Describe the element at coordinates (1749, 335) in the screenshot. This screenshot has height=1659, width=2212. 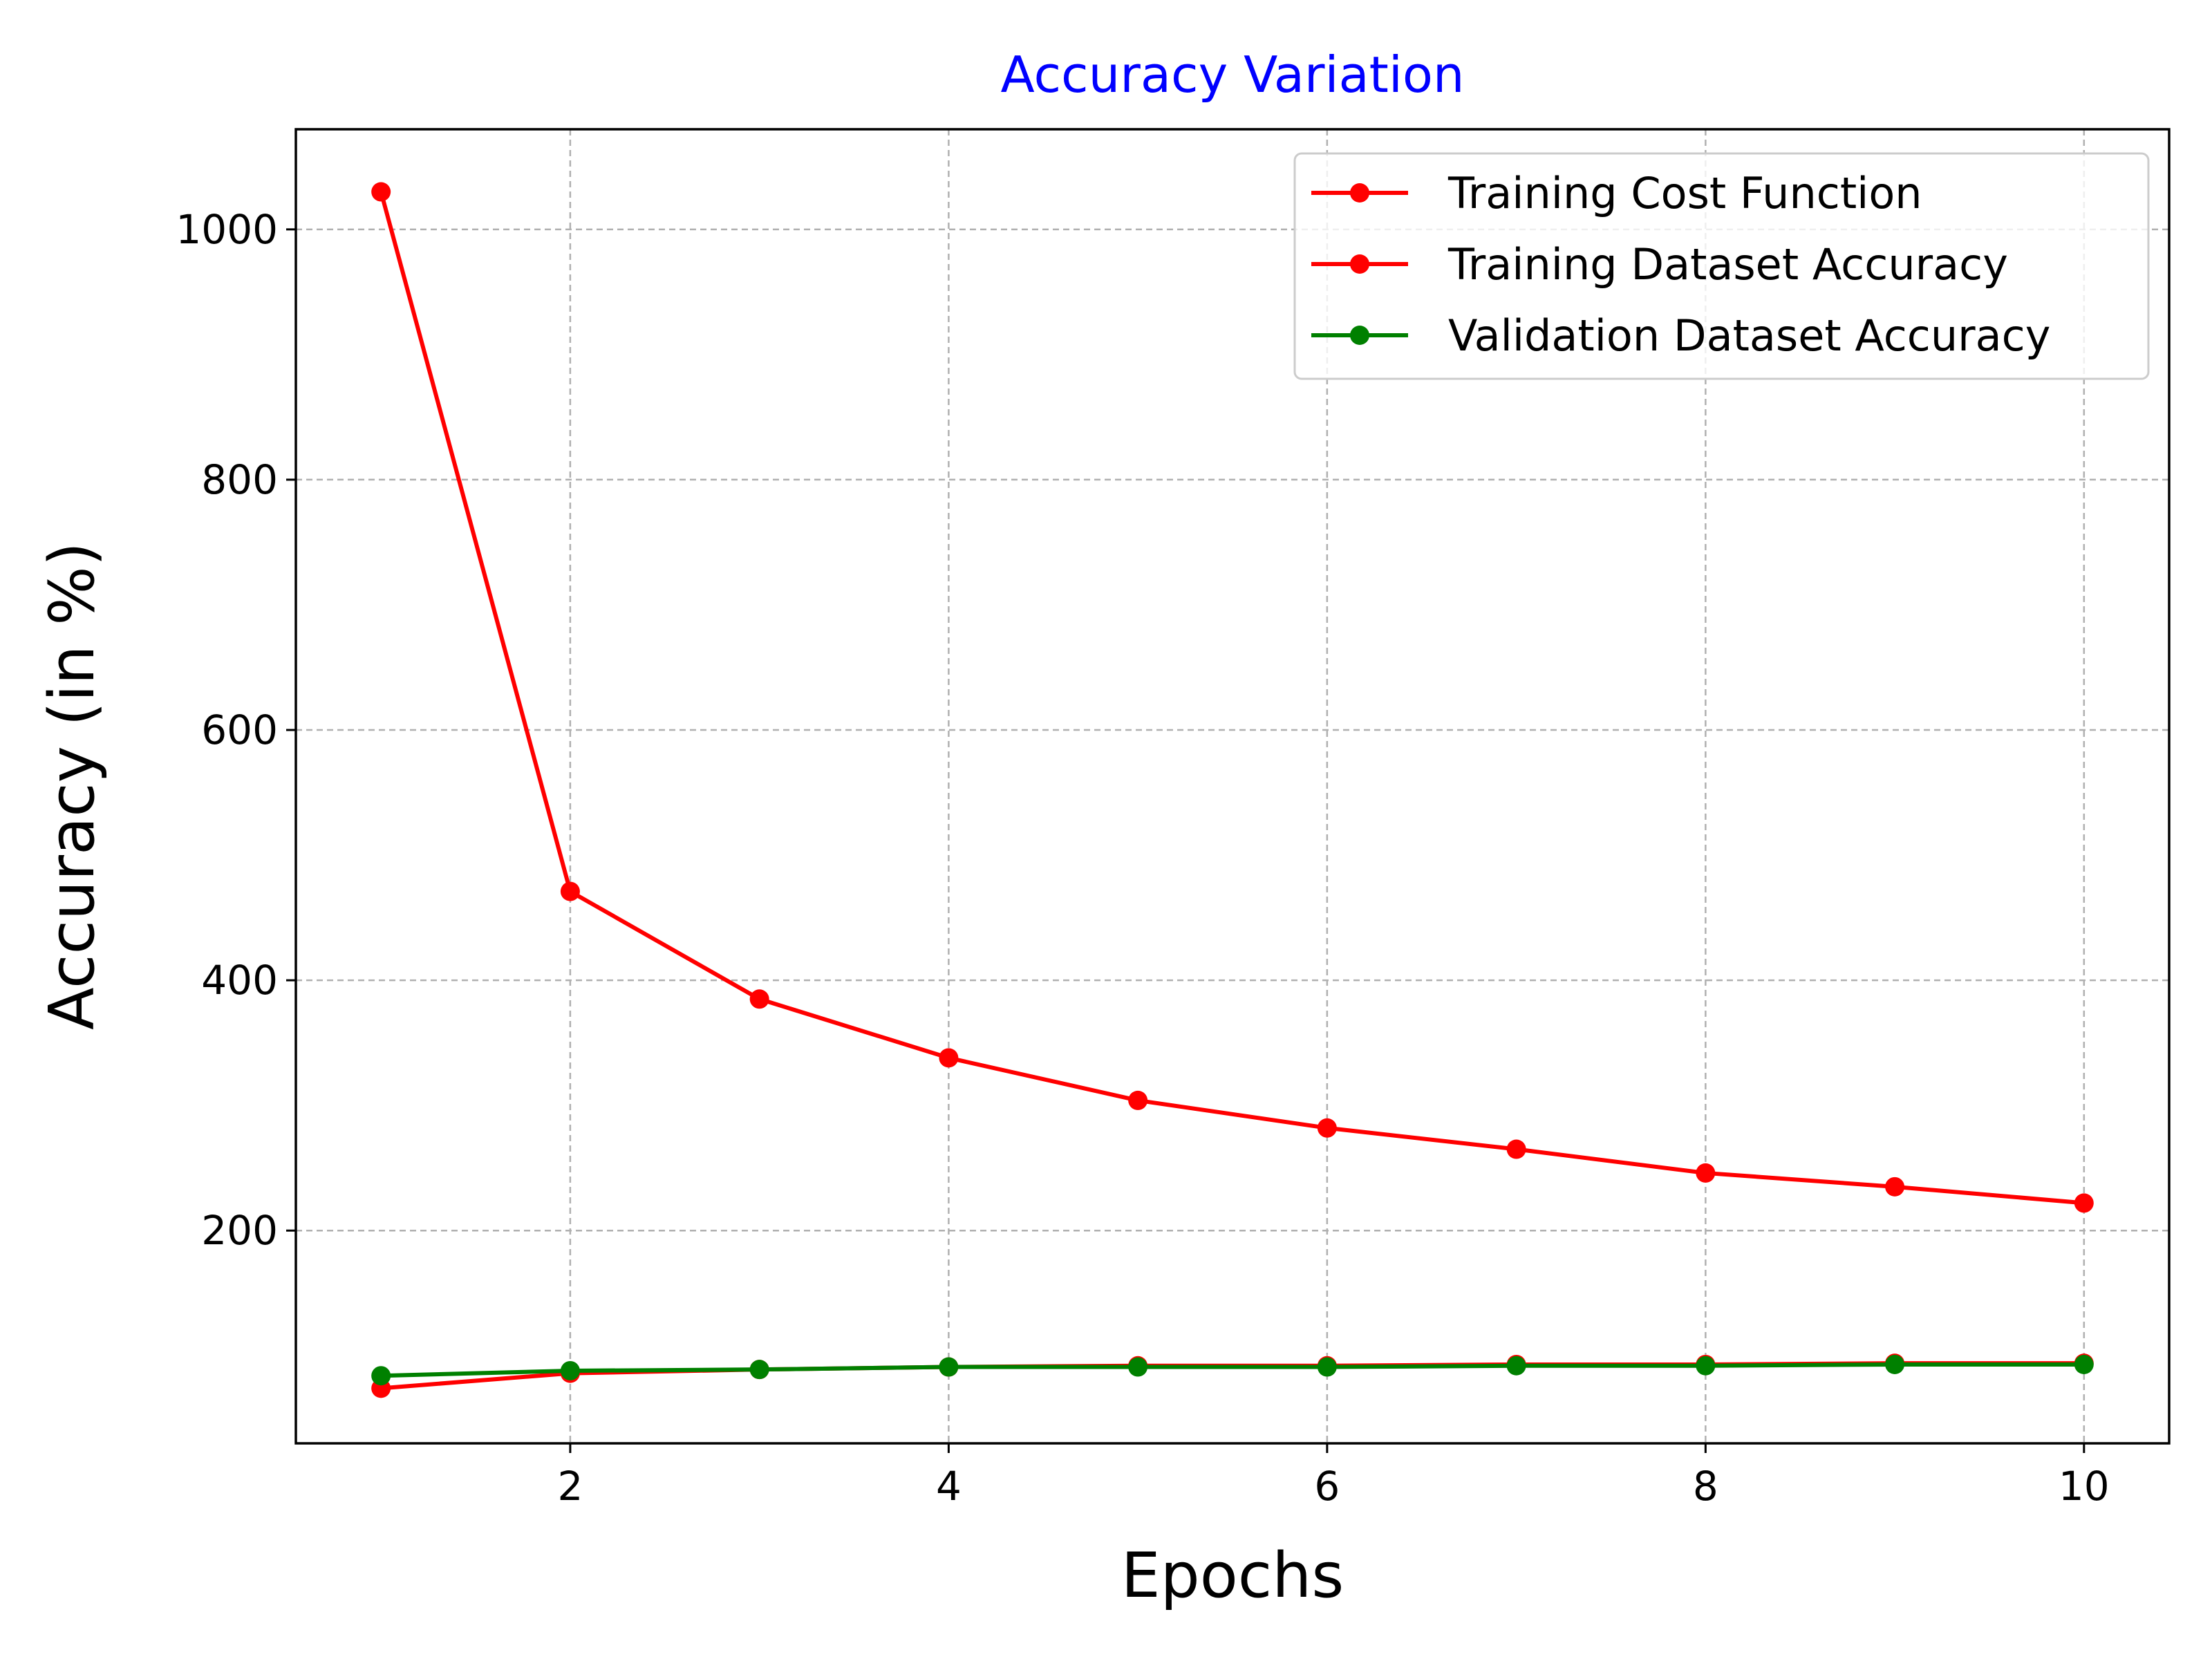
I see `legend-label: Validation Dataset Accuracy` at that location.